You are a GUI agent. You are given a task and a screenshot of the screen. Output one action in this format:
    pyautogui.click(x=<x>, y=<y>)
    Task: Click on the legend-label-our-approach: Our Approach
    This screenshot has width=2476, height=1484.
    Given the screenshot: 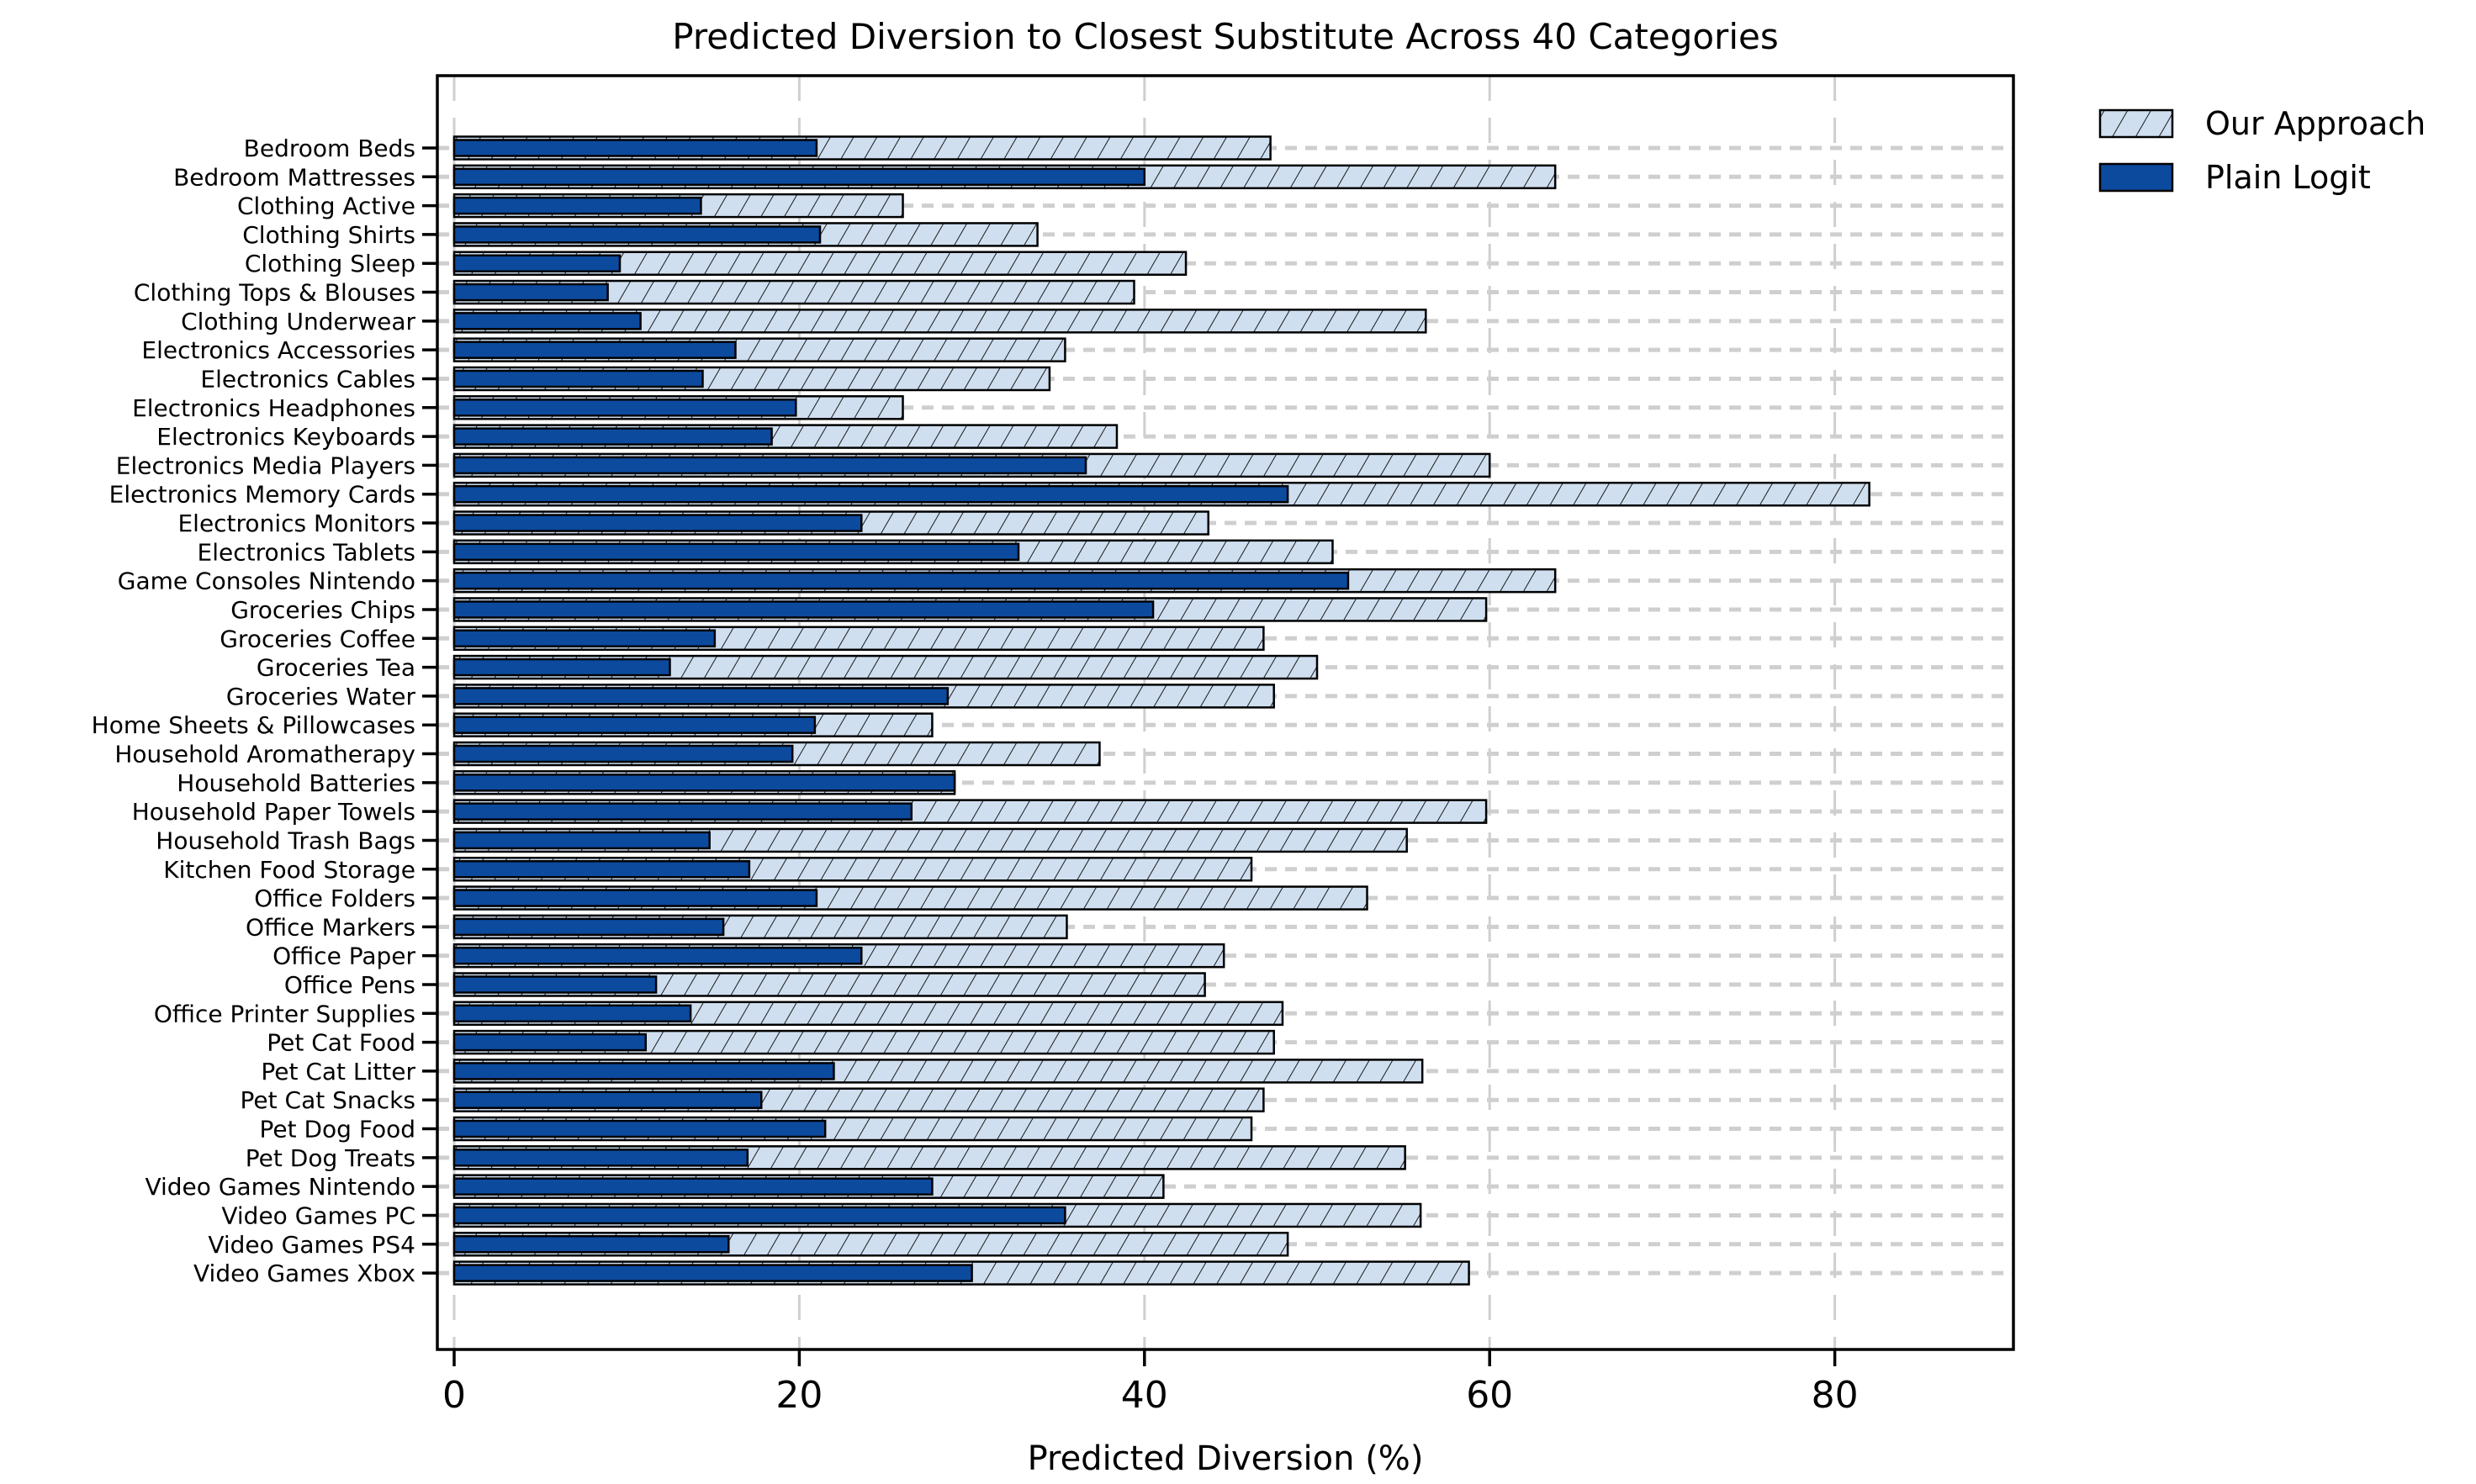 What is the action you would take?
    pyautogui.click(x=2315, y=123)
    